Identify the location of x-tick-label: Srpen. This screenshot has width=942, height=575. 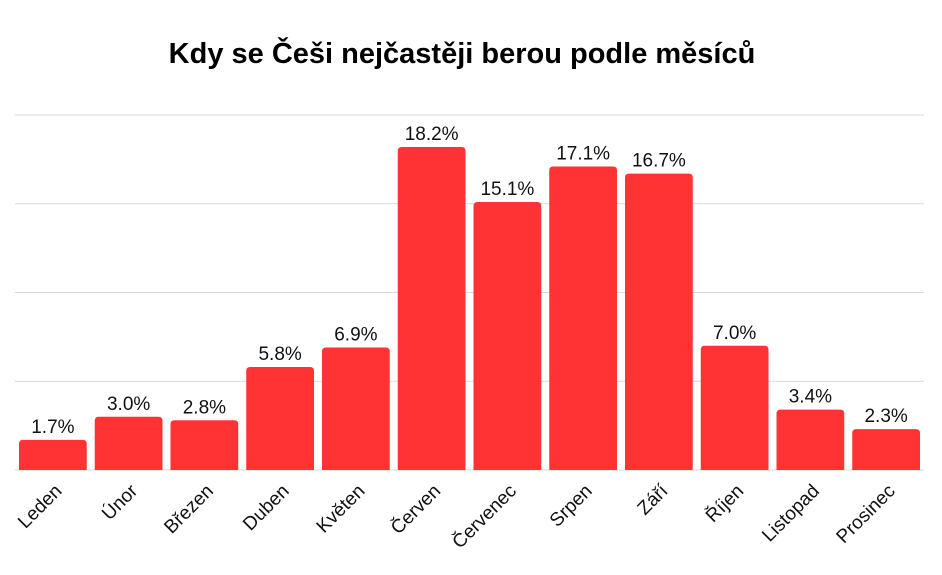
(571, 506).